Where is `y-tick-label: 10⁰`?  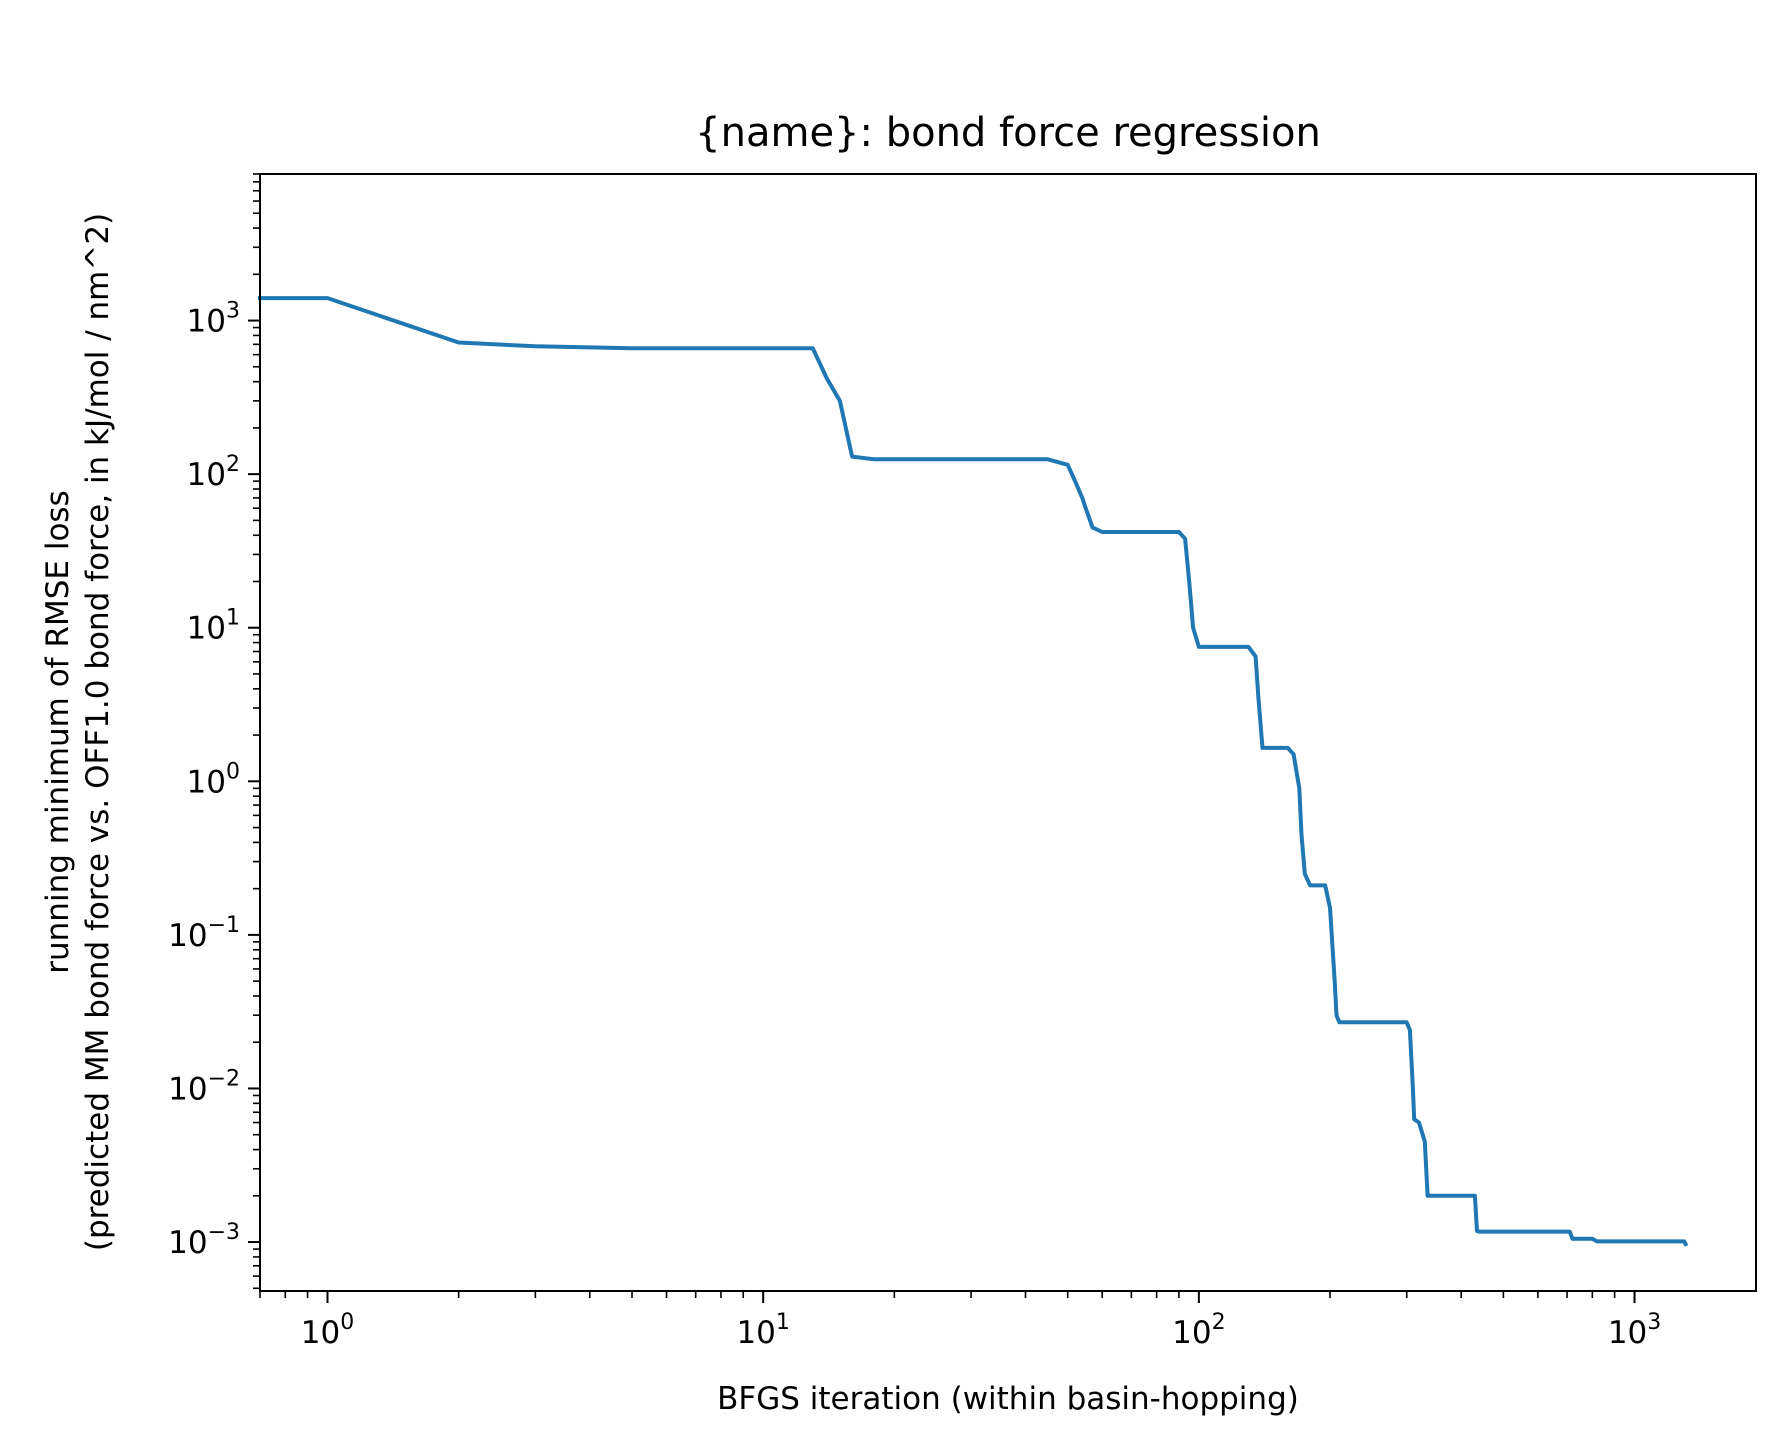
y-tick-label: 10⁰ is located at coordinates (213, 779).